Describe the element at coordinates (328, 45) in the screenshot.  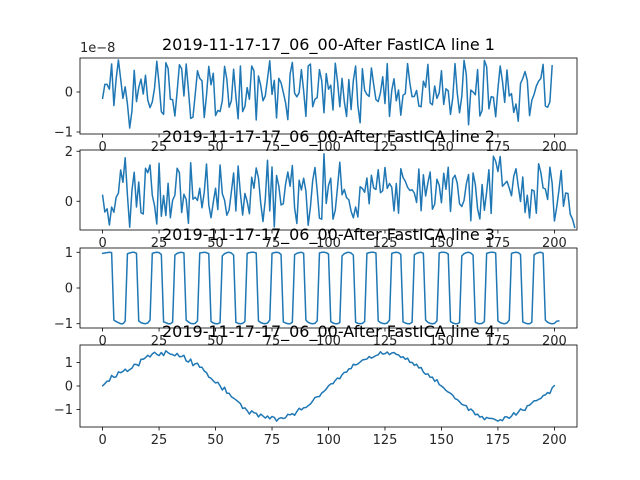
I see `subplot-title: 2019-11-17-17_06_00-After FastICA line 1` at that location.